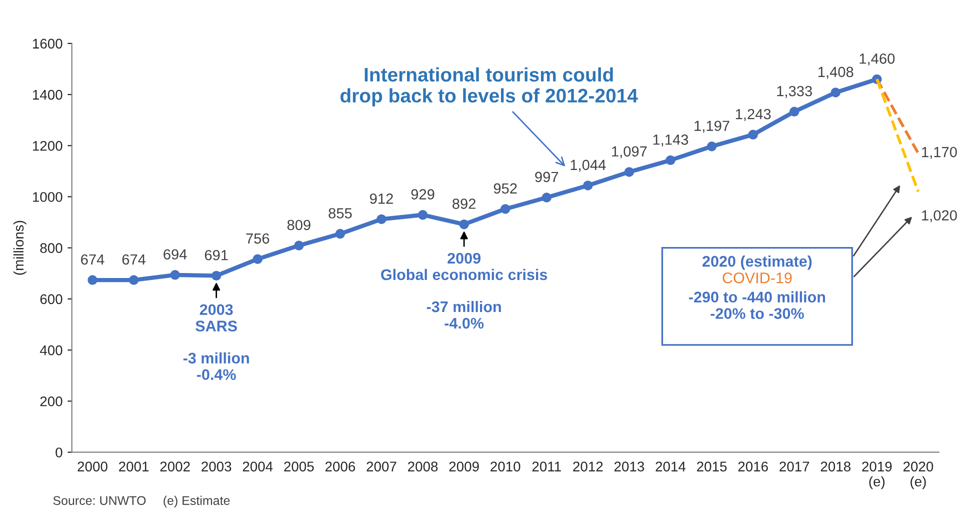  What do you see at coordinates (299, 467) in the screenshot?
I see `x-tick-label: 2005` at bounding box center [299, 467].